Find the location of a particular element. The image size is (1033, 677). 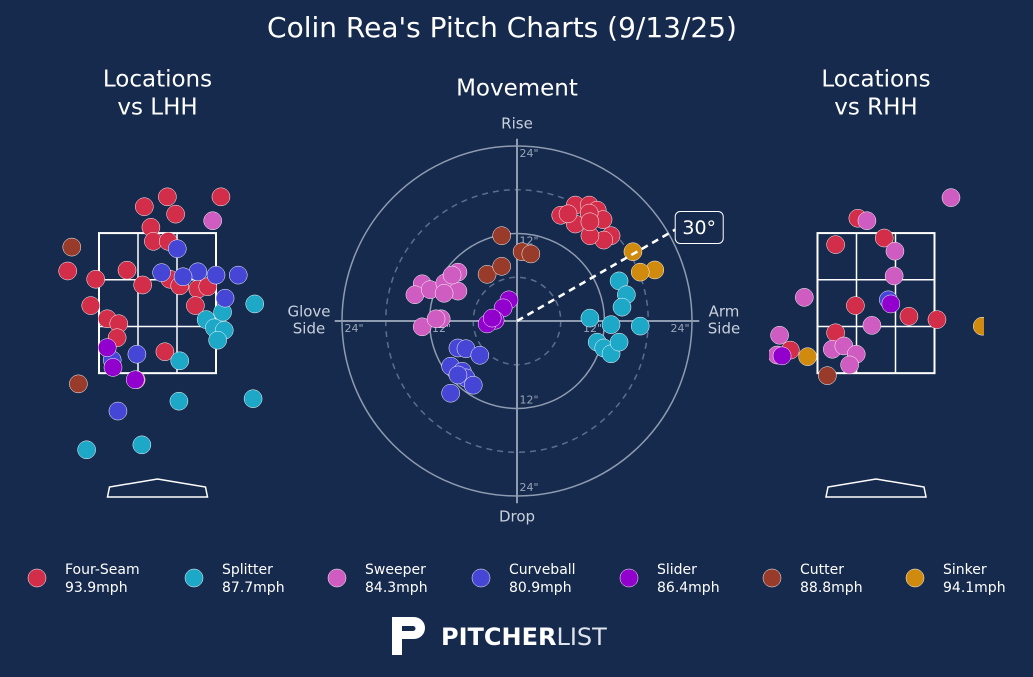

legend-speed: 84.3mph is located at coordinates (396, 588).